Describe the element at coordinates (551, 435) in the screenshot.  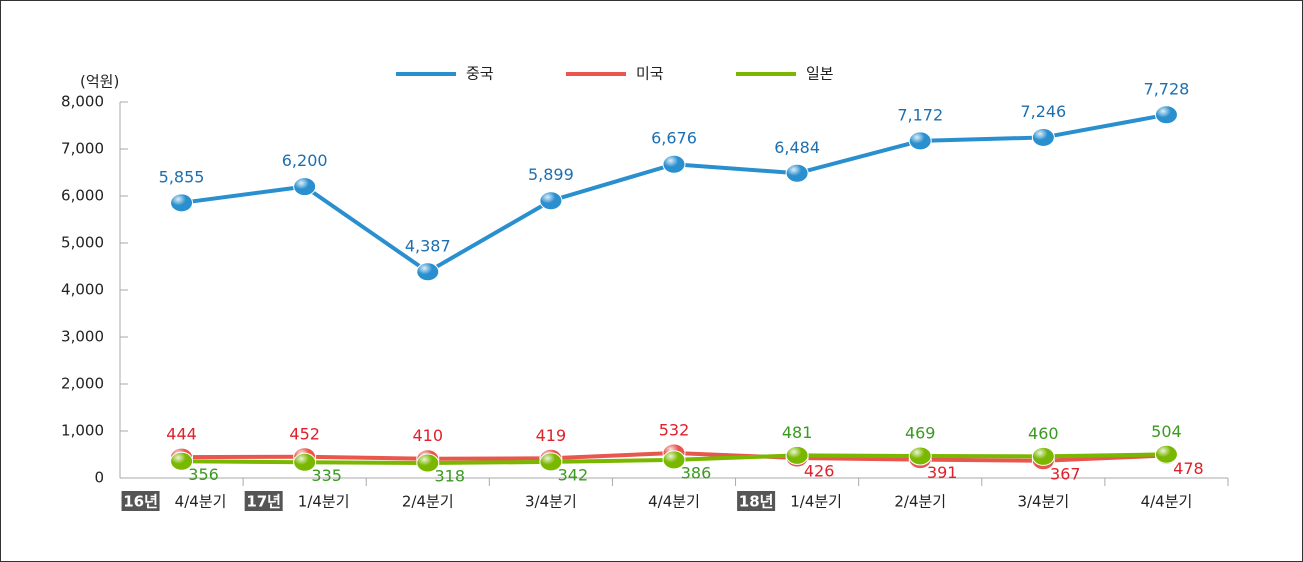
I see `value-label: 419` at that location.